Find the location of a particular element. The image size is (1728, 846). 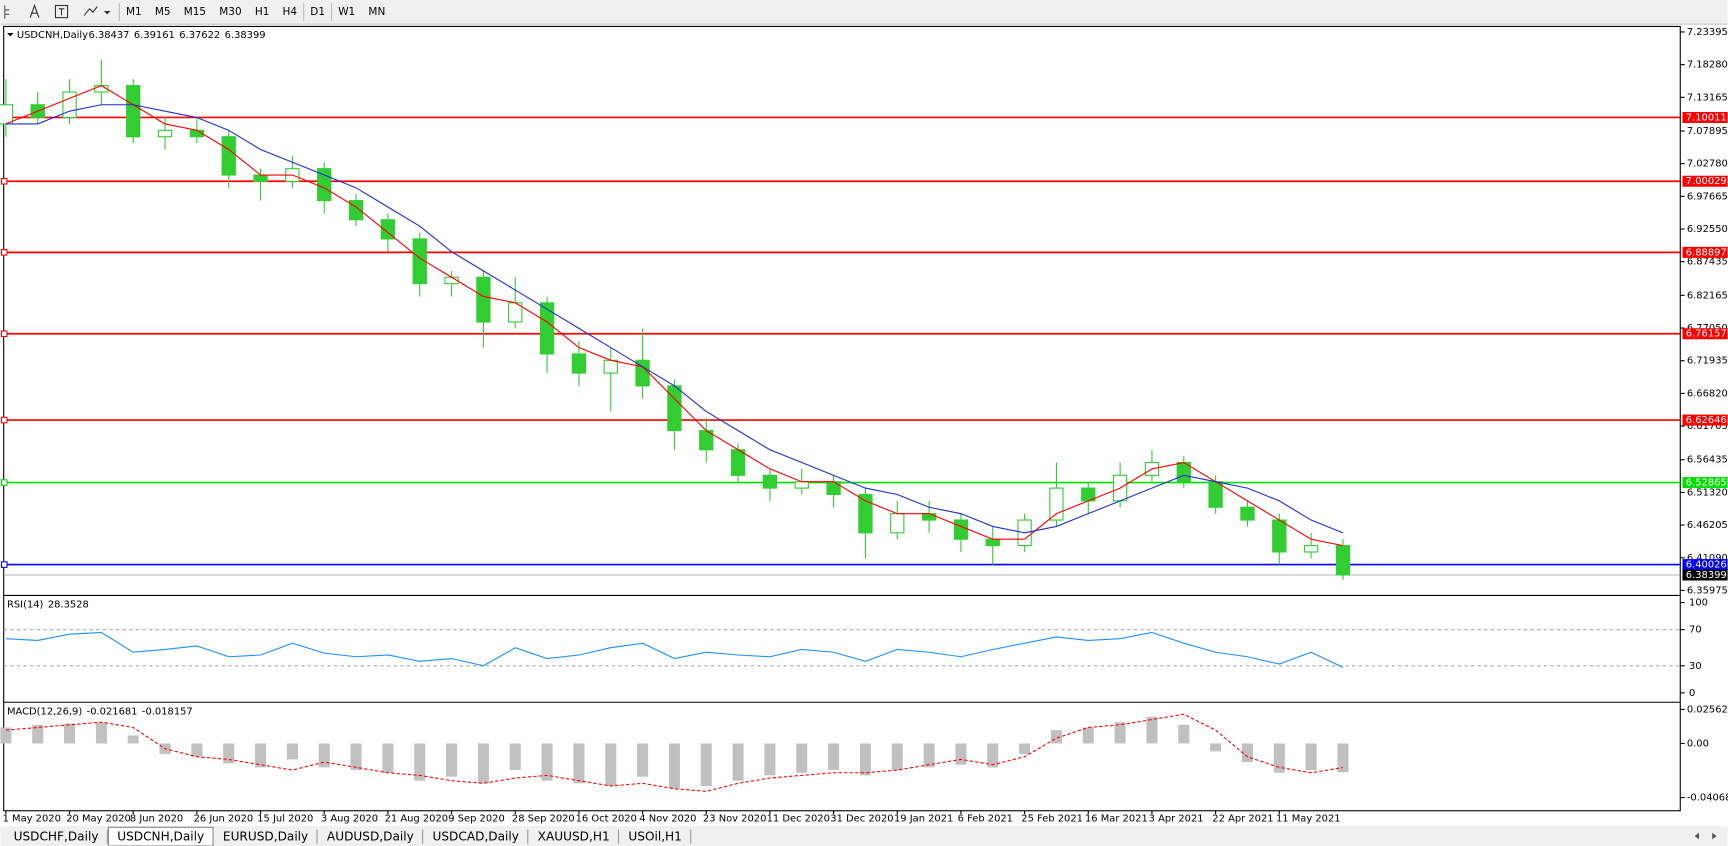

x-tick-label: 16 Oct 2020 is located at coordinates (606, 818).